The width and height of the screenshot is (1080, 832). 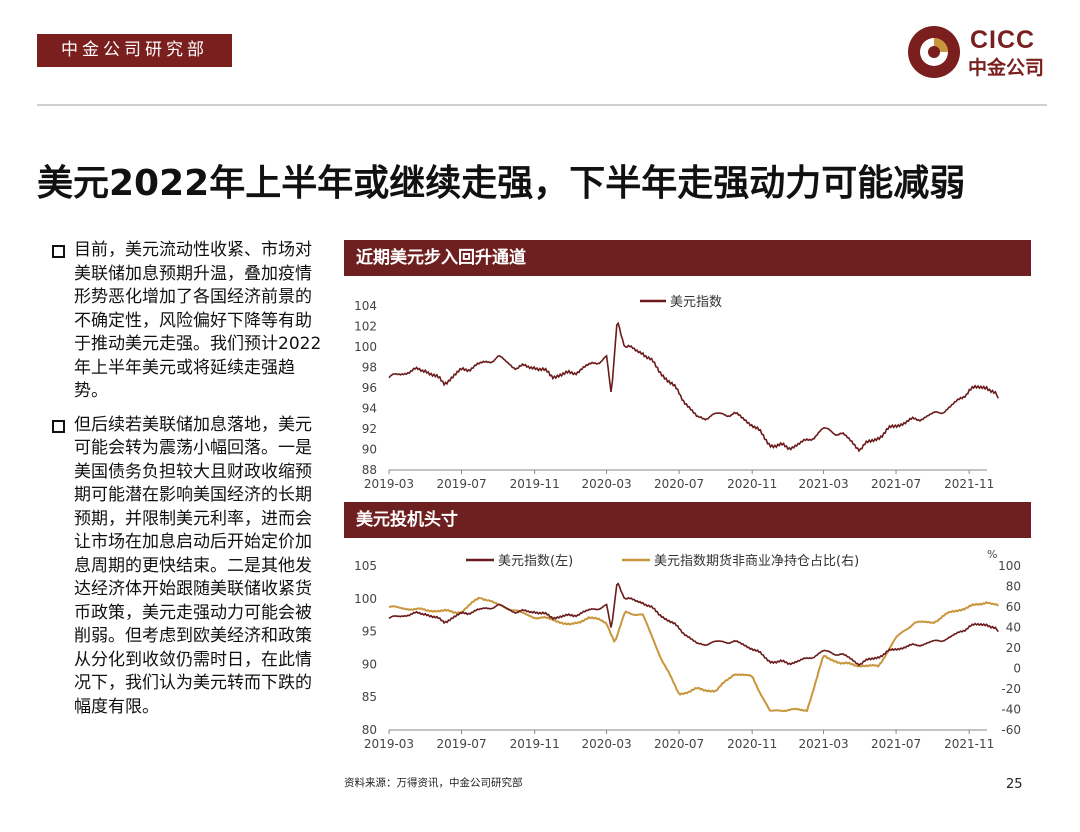 What do you see at coordinates (1003, 40) in the screenshot?
I see `logo-text: CICC` at bounding box center [1003, 40].